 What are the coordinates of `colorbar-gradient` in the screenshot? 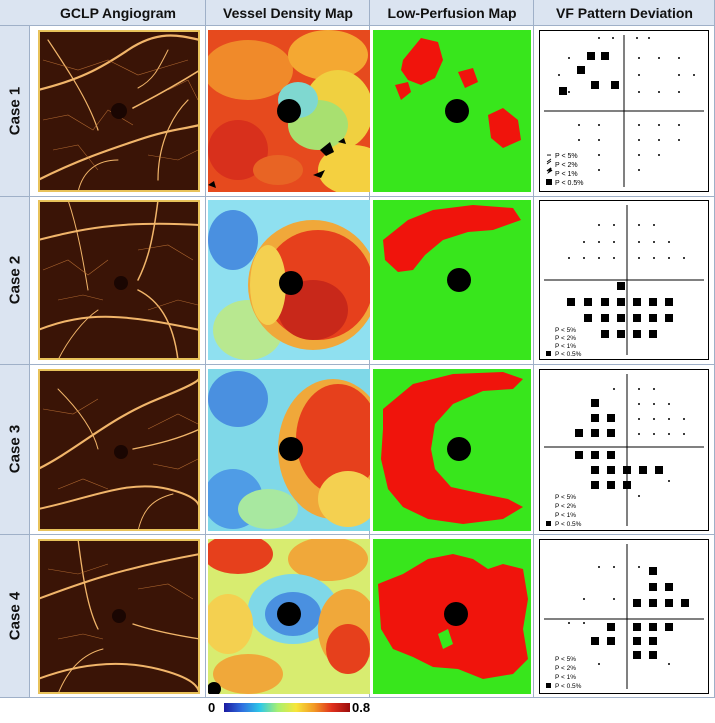 It's located at (287, 707).